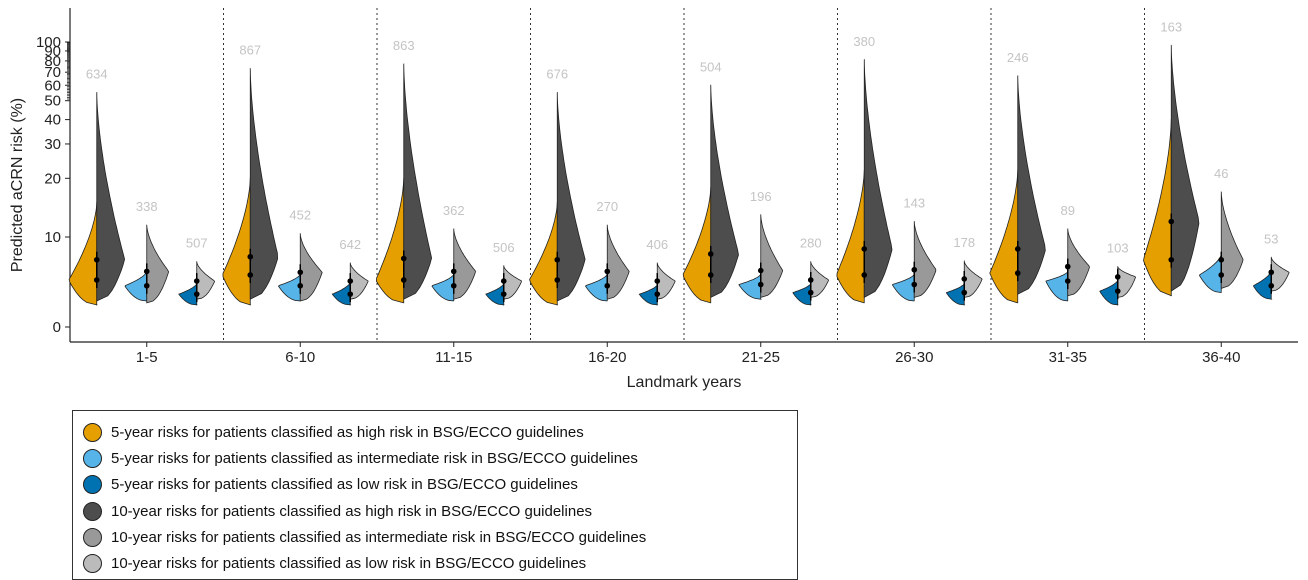 Image resolution: width=1308 pixels, height=580 pixels. I want to click on y-tick-label: 30, so click(52, 144).